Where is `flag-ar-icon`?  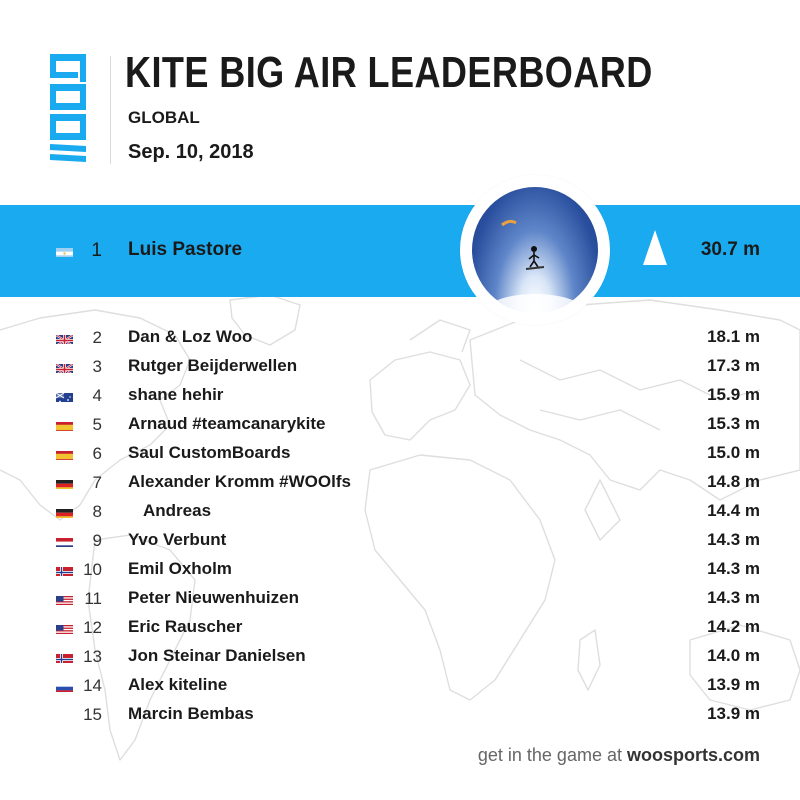
flag-ar-icon is located at coordinates (64, 251).